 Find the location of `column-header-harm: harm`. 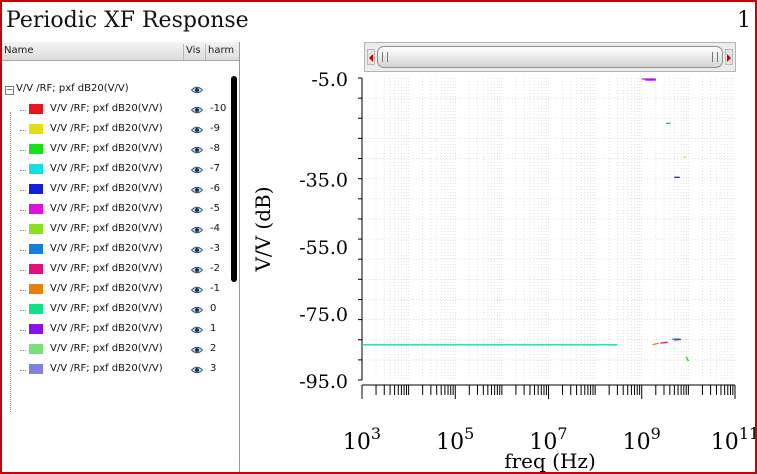

column-header-harm: harm is located at coordinates (221, 50).